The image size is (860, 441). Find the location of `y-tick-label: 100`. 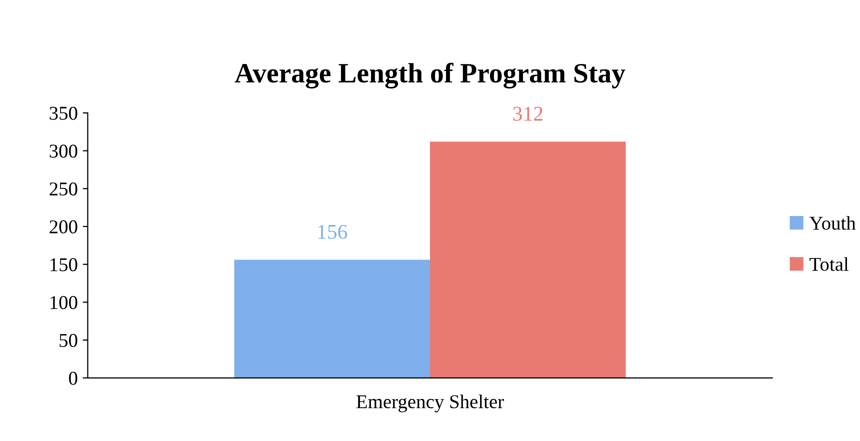

y-tick-label: 100 is located at coordinates (64, 303).